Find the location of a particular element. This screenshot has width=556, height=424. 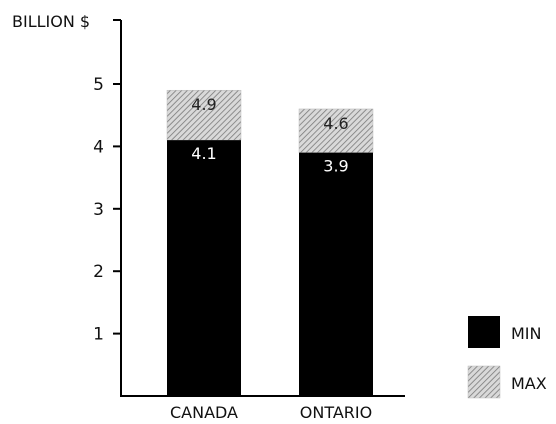

legend-swatch-min is located at coordinates (484, 332).